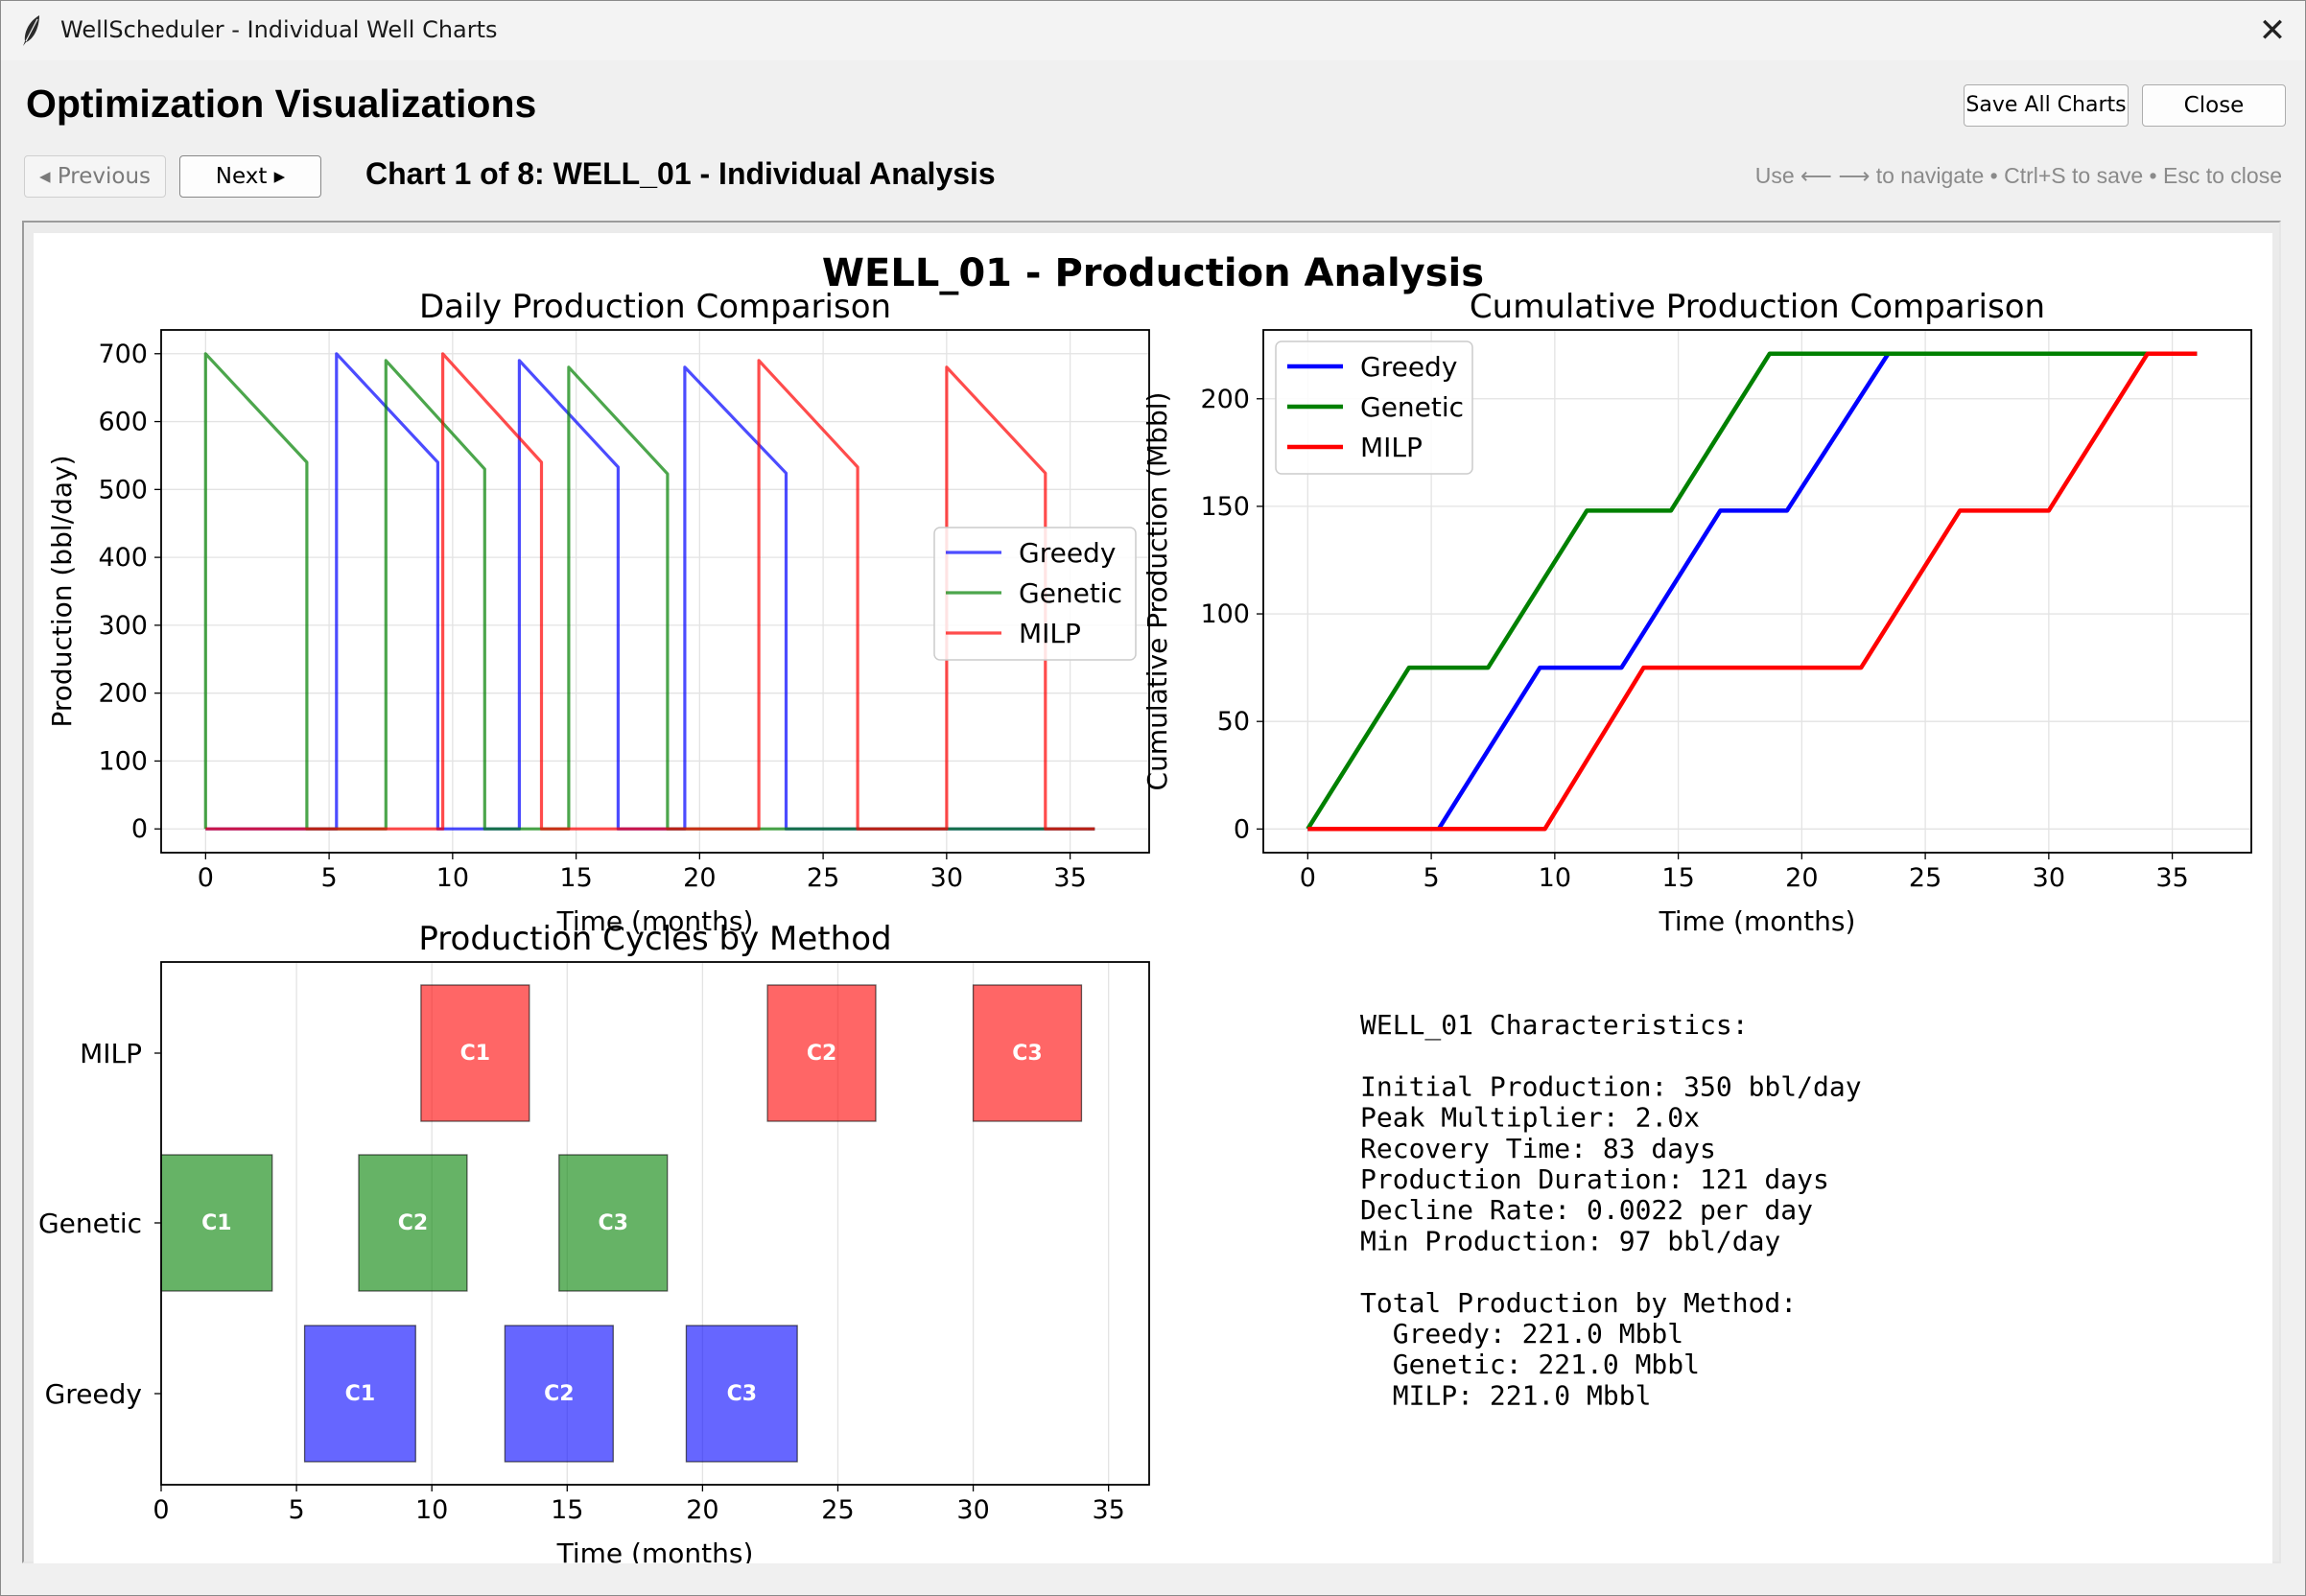  Describe the element at coordinates (111, 1053) in the screenshot. I see `y-tick-label: MILP` at that location.